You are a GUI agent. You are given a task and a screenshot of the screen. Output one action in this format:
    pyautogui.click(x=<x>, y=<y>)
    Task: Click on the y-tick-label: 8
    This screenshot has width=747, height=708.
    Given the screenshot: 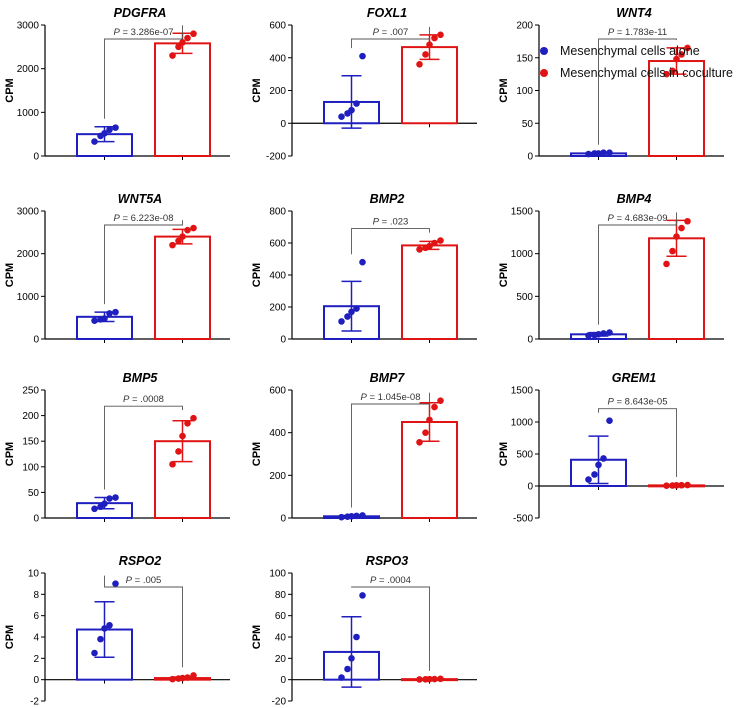 What is the action you would take?
    pyautogui.click(x=36, y=595)
    